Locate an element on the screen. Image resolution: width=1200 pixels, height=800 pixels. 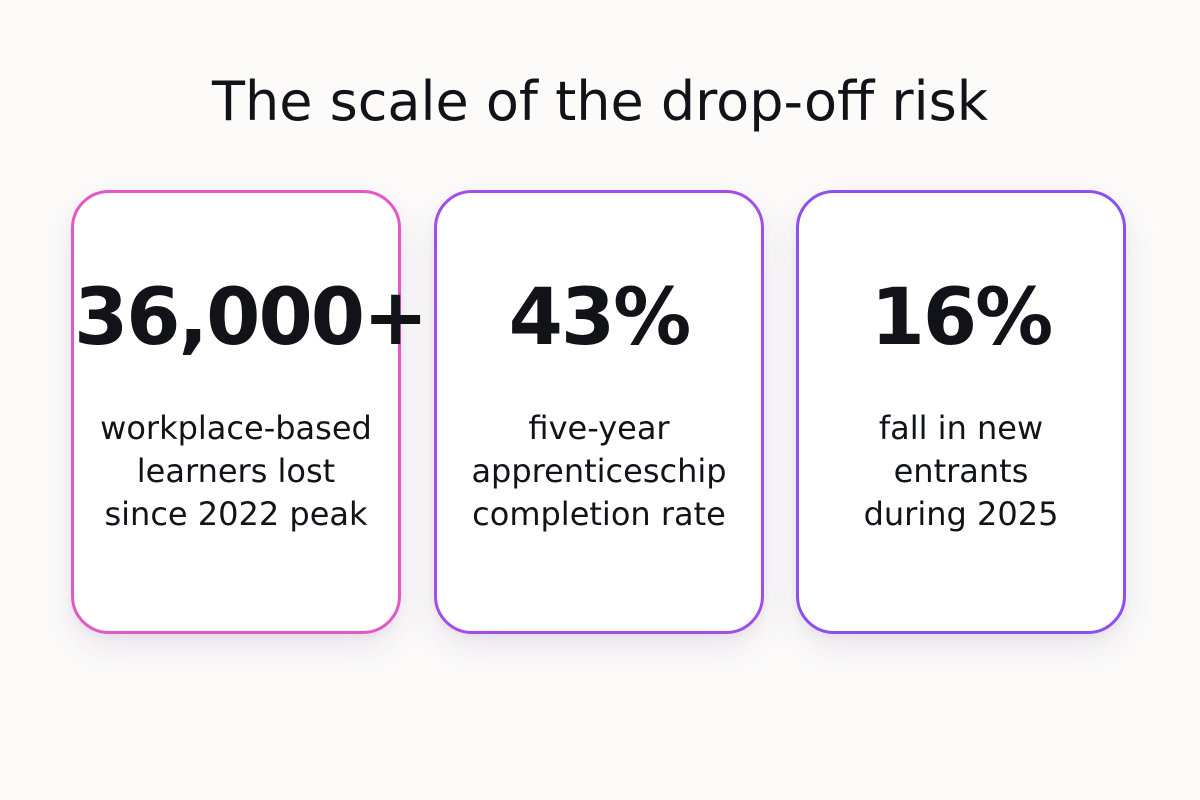
stat-description-line: during 2025 is located at coordinates (961, 514).